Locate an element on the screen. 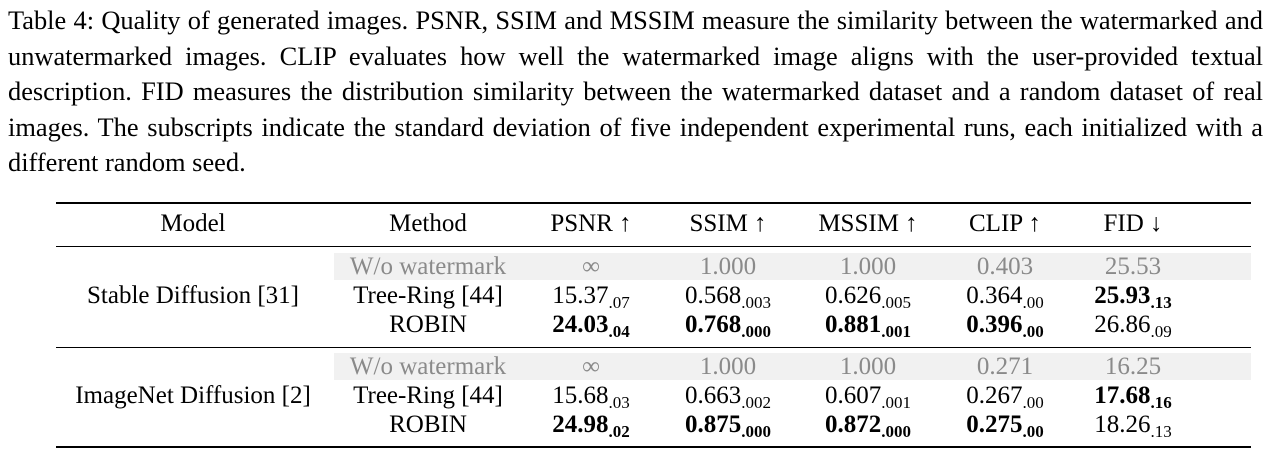 Image resolution: width=1269 pixels, height=465 pixels. metric-value: 16.25 is located at coordinates (1133, 366).